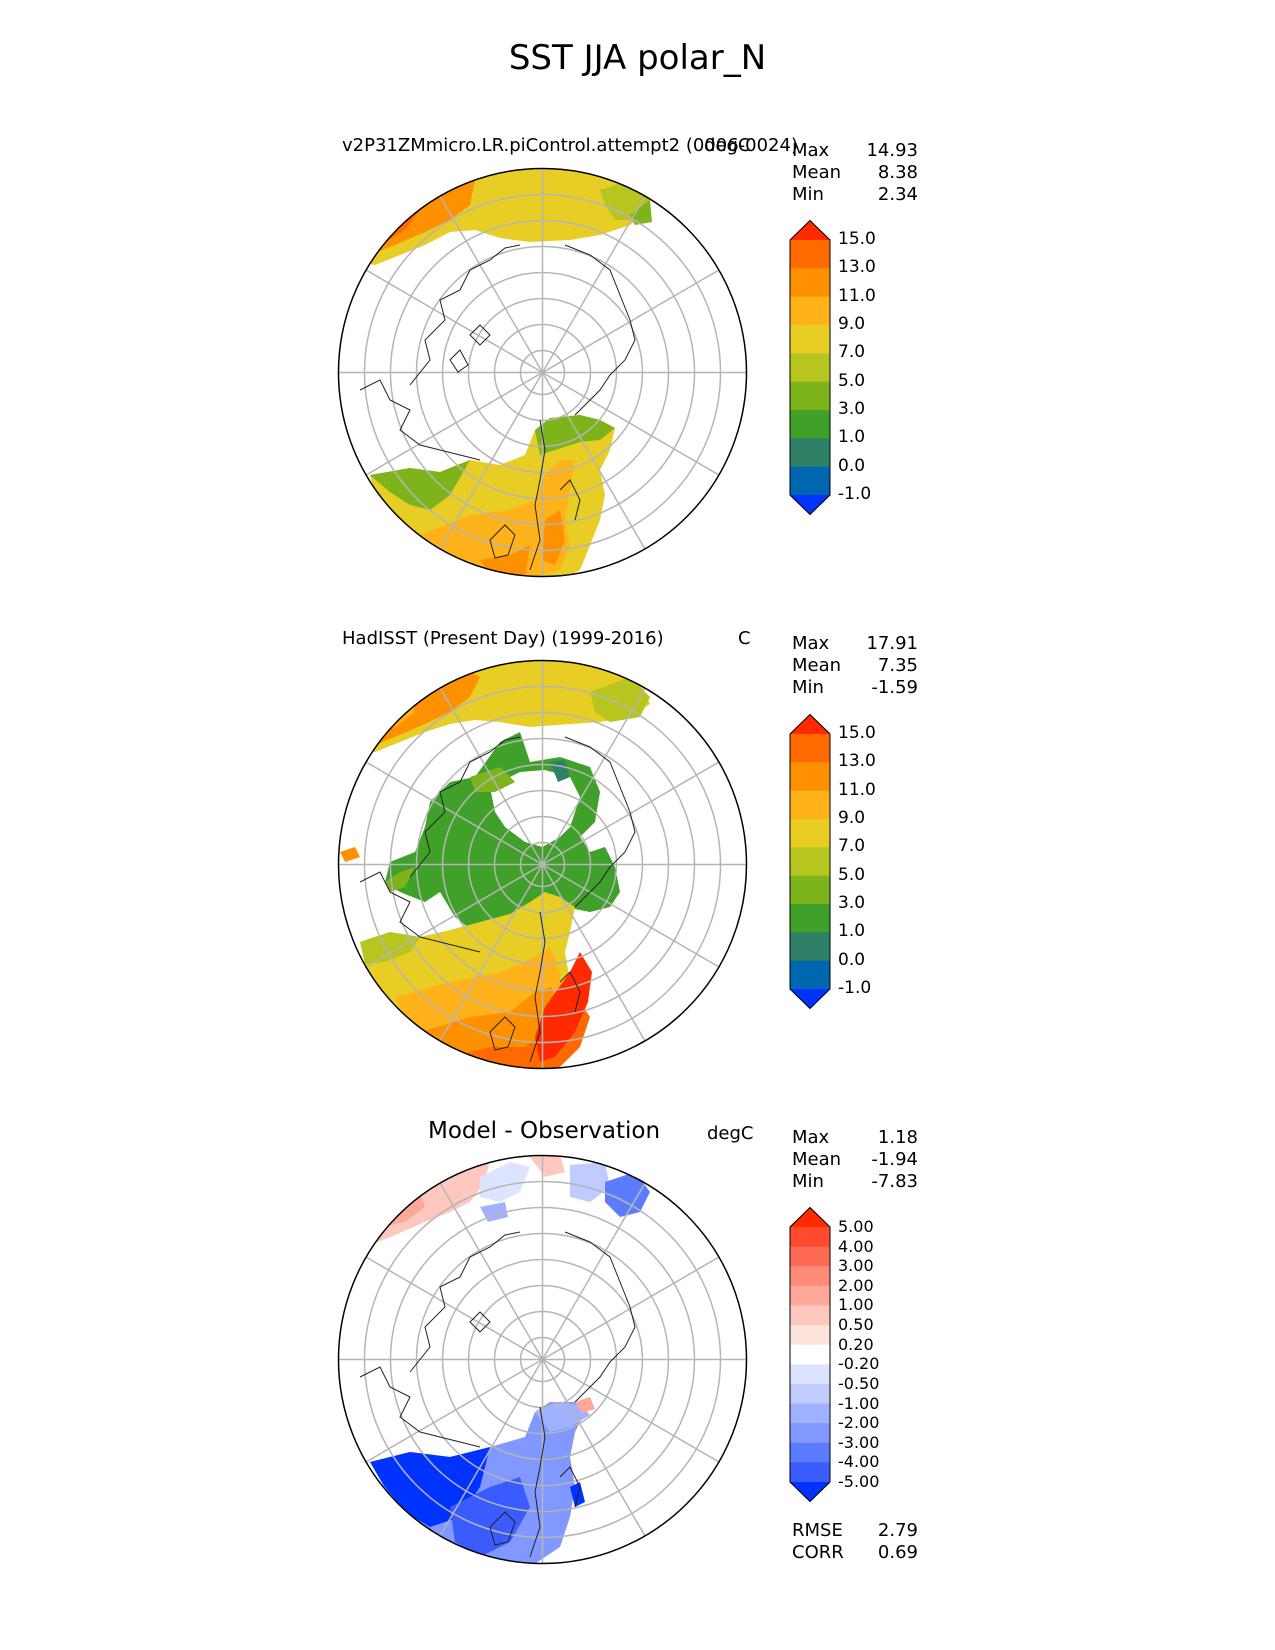 The image size is (1275, 1650). What do you see at coordinates (817, 1530) in the screenshot?
I see `rmse-label: RMSE` at bounding box center [817, 1530].